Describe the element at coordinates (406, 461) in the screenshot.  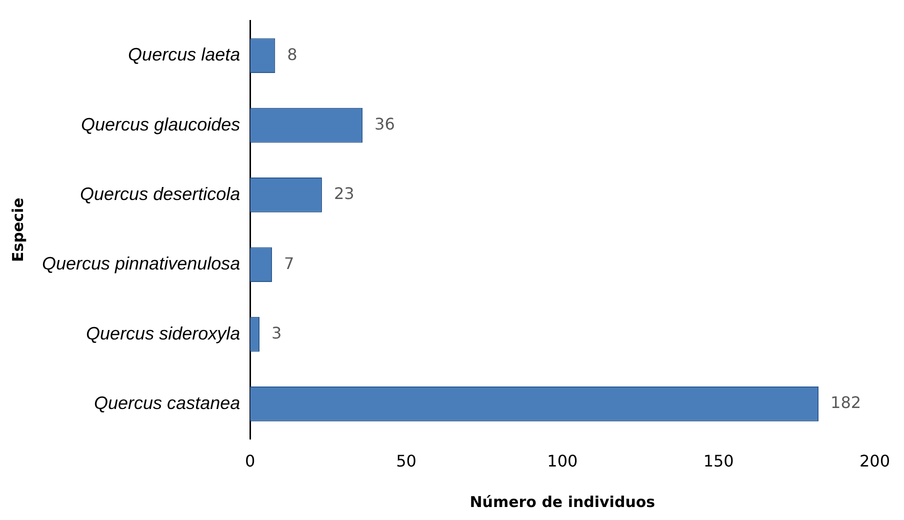
I see `x-tick-label: 50` at that location.